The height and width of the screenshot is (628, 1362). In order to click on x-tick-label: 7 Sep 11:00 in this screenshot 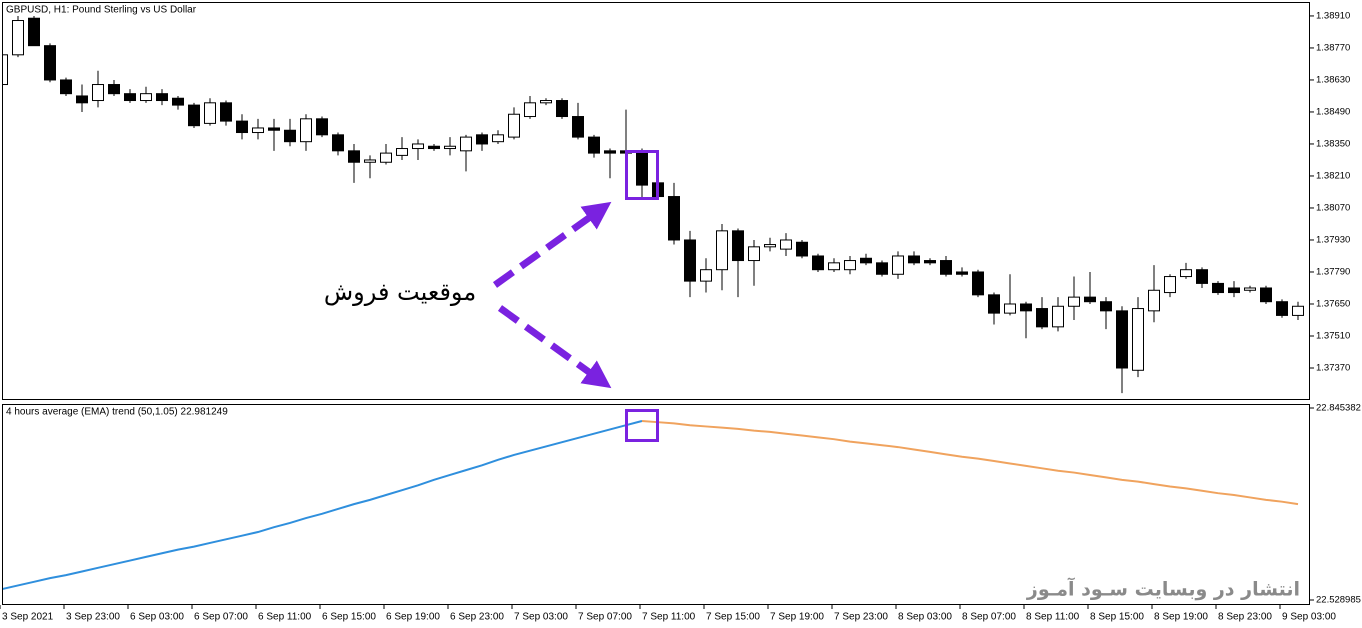, I will do `click(669, 617)`.